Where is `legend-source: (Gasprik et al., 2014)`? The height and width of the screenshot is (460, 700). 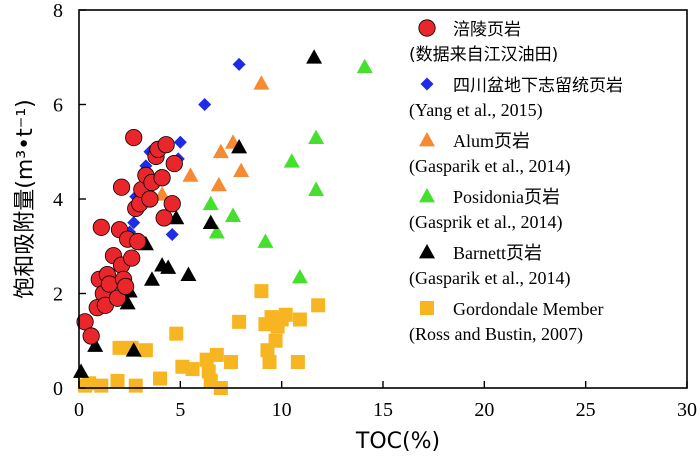 legend-source: (Gasprik et al., 2014) is located at coordinates (485, 222).